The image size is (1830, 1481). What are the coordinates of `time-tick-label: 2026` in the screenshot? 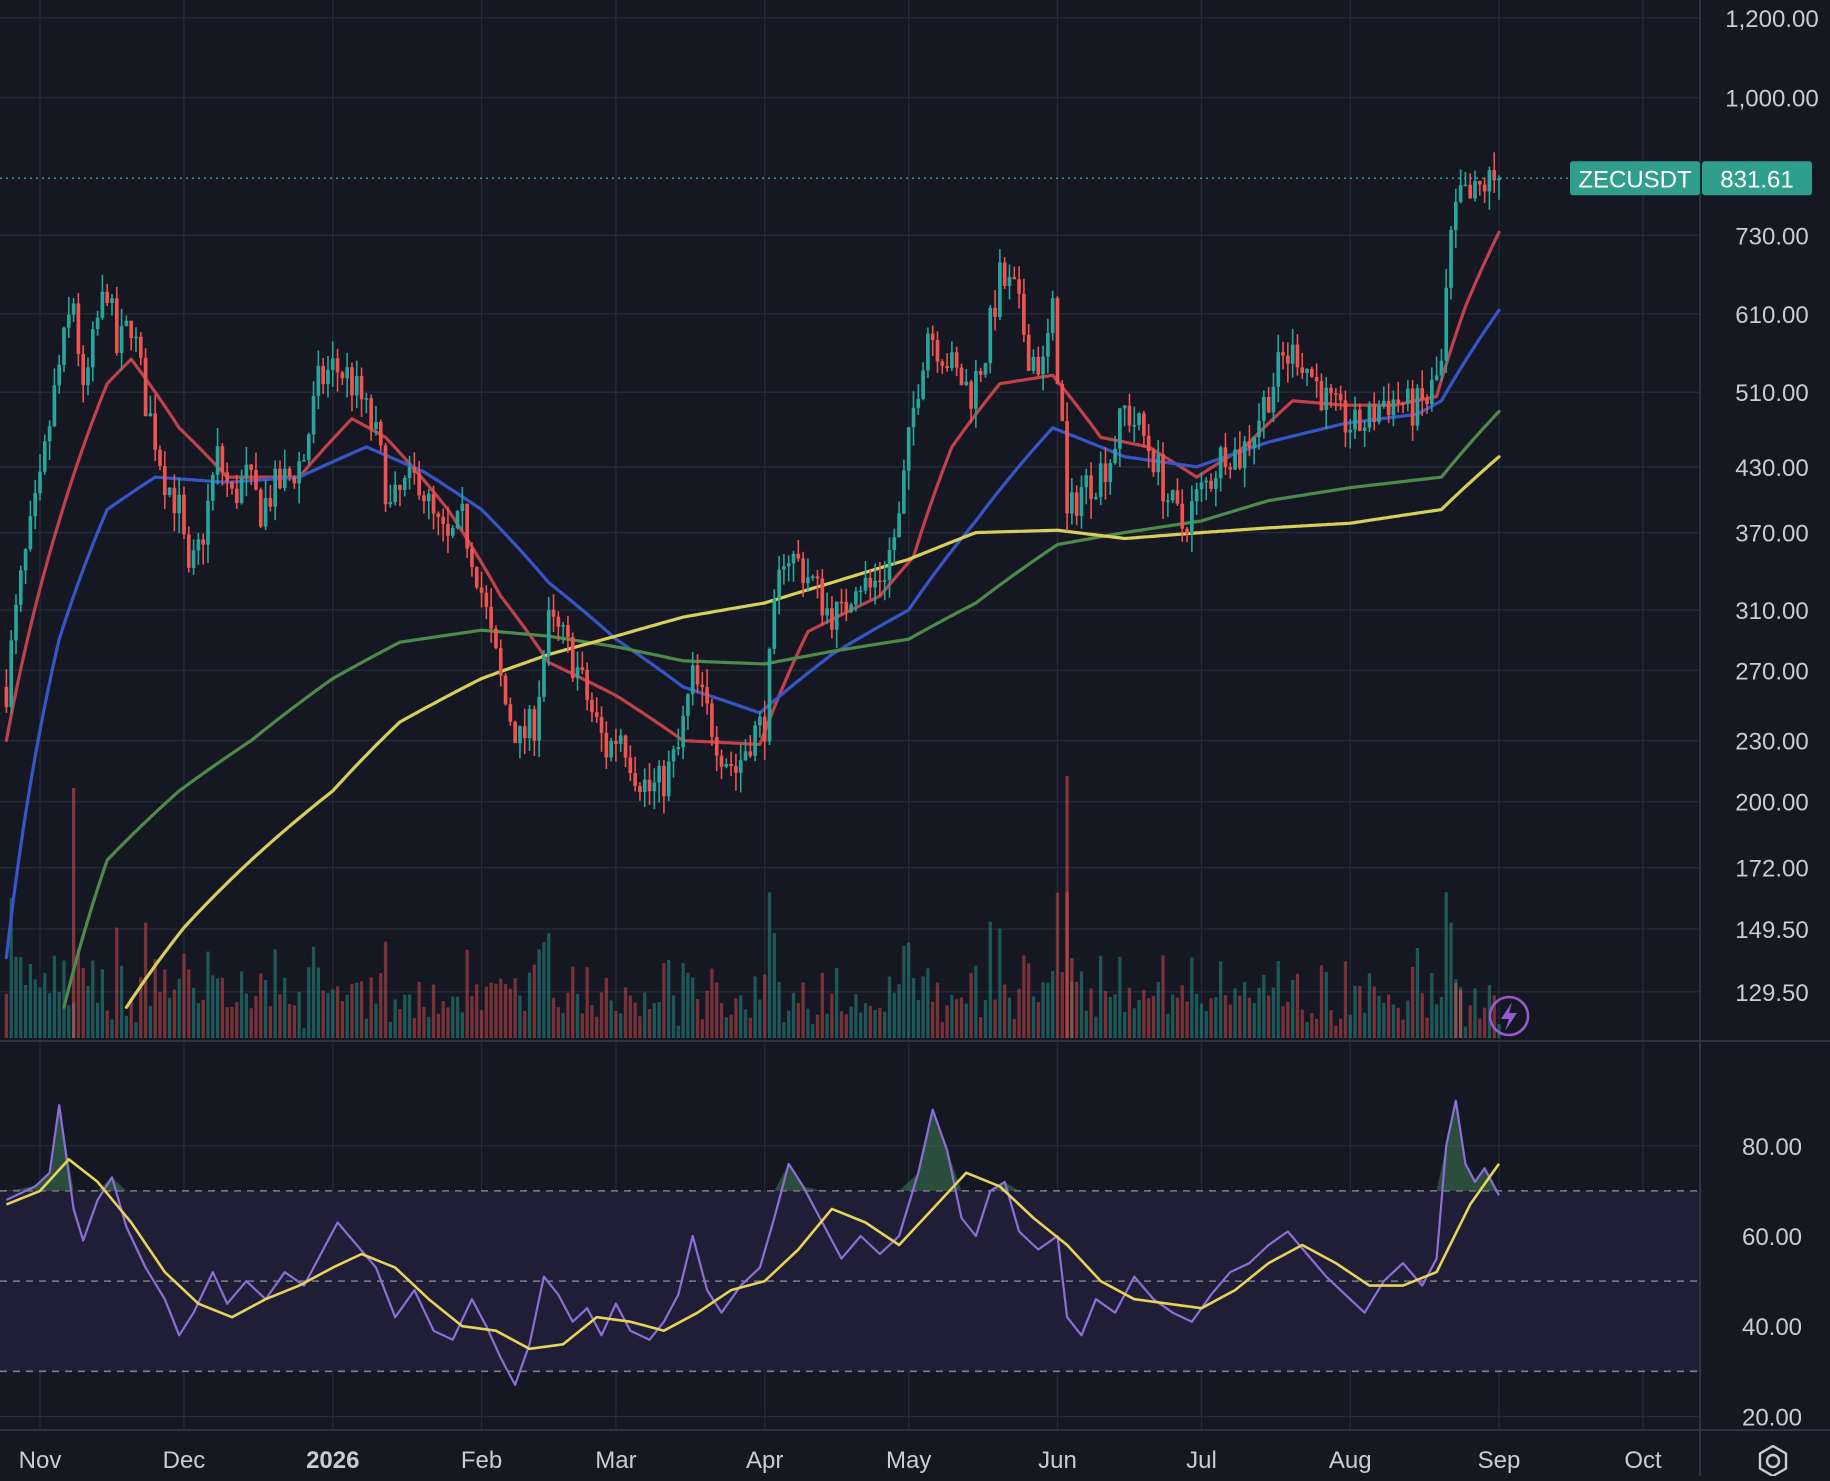 It's located at (332, 1460).